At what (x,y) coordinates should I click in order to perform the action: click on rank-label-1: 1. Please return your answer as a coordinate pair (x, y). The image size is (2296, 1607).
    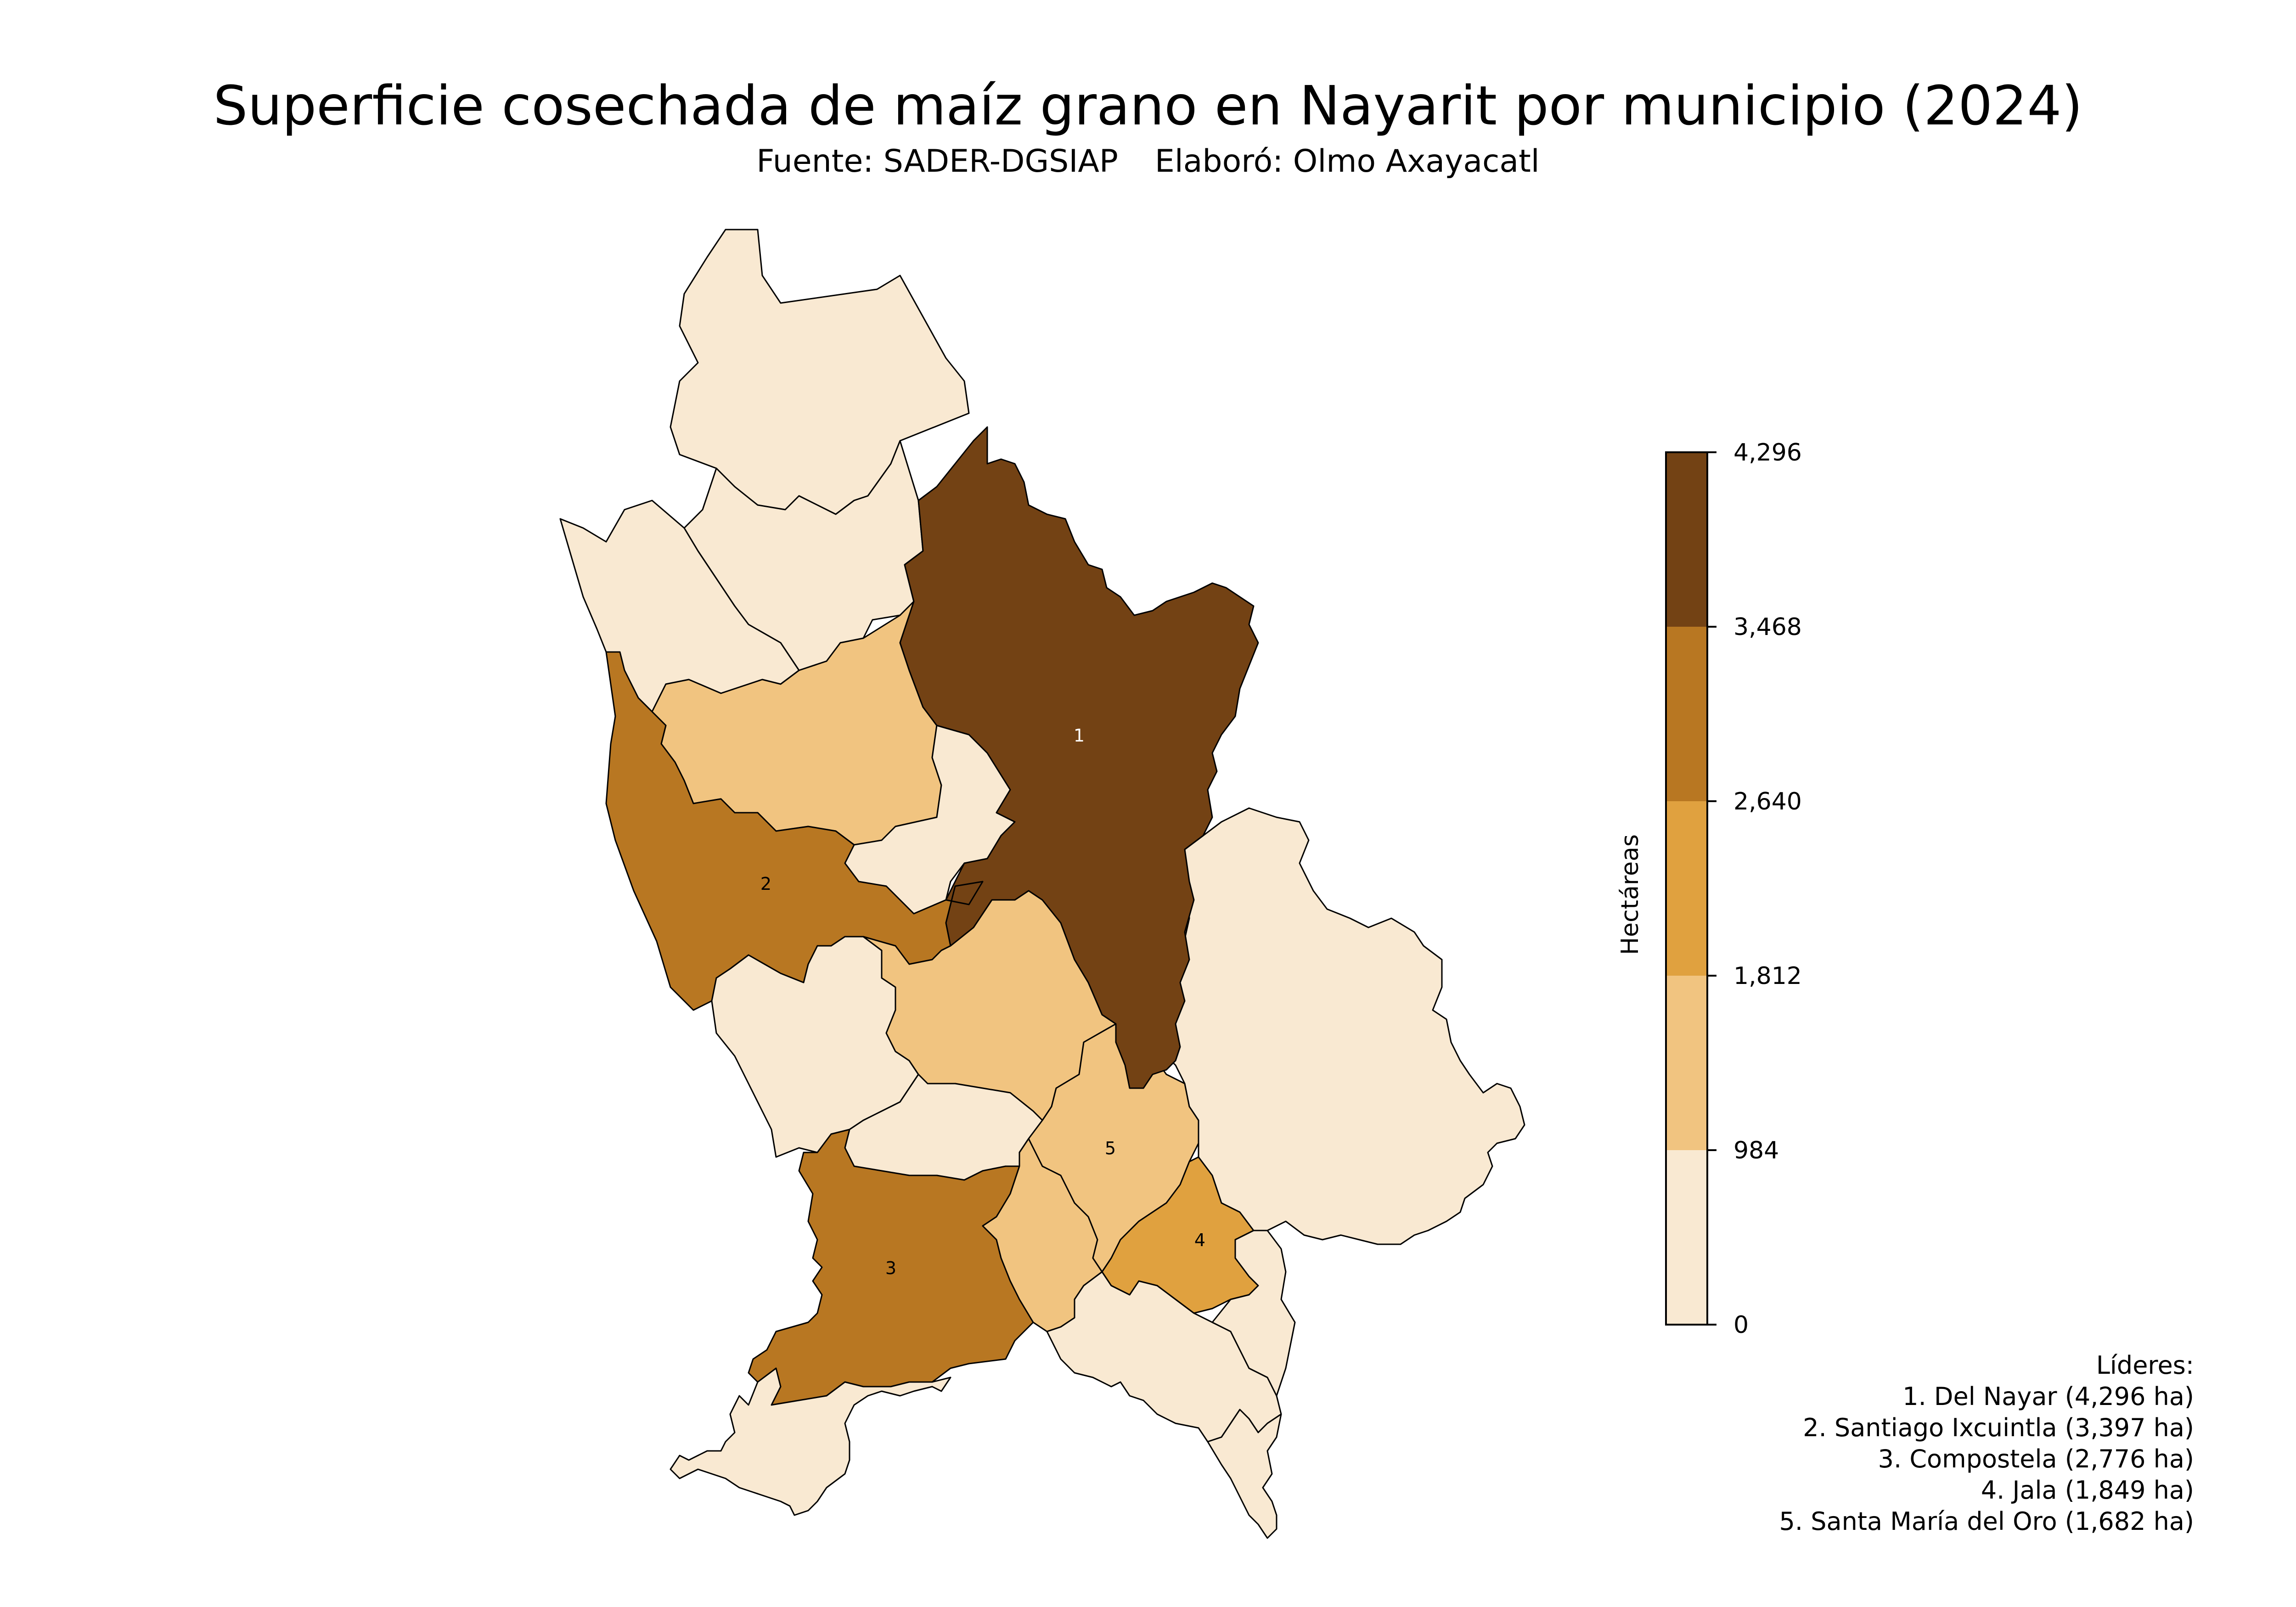
    Looking at the image, I should click on (1079, 735).